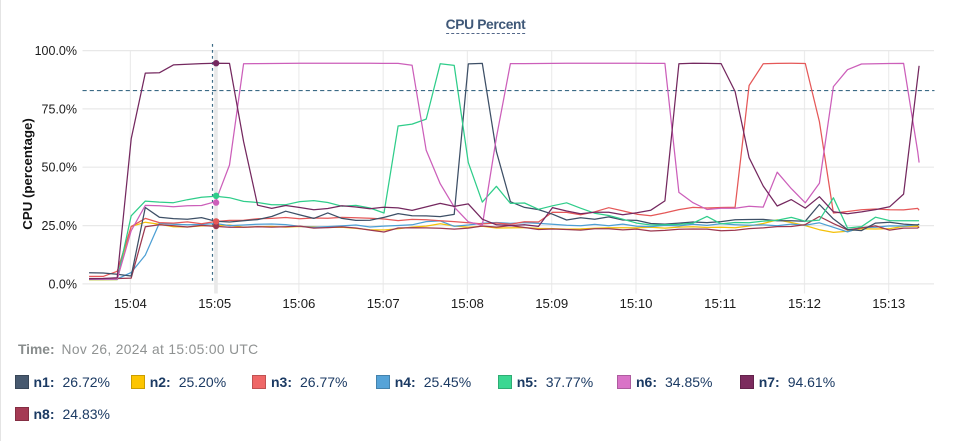 This screenshot has height=441, width=968. I want to click on svg-text: 25.0%, so click(59, 226).